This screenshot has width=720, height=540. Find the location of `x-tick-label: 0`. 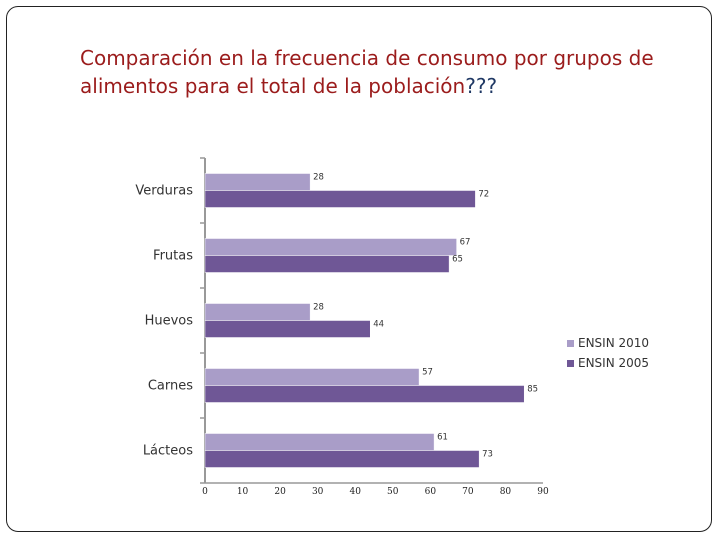

x-tick-label: 0 is located at coordinates (205, 492).